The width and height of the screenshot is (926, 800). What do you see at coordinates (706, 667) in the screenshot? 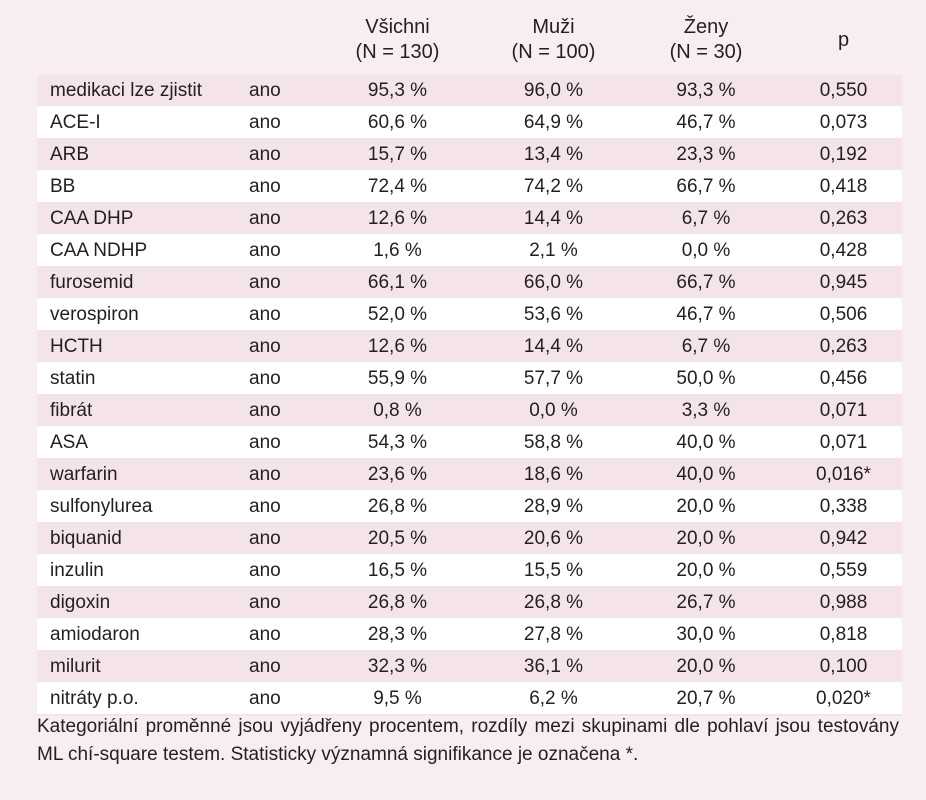
I see `cell-women: 20,0 %` at bounding box center [706, 667].